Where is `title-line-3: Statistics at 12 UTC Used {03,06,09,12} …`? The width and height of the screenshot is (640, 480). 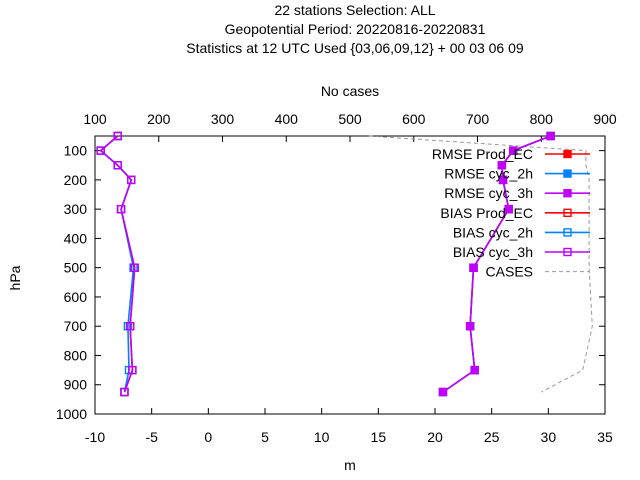
title-line-3: Statistics at 12 UTC Used {03,06,09,12} … is located at coordinates (355, 48).